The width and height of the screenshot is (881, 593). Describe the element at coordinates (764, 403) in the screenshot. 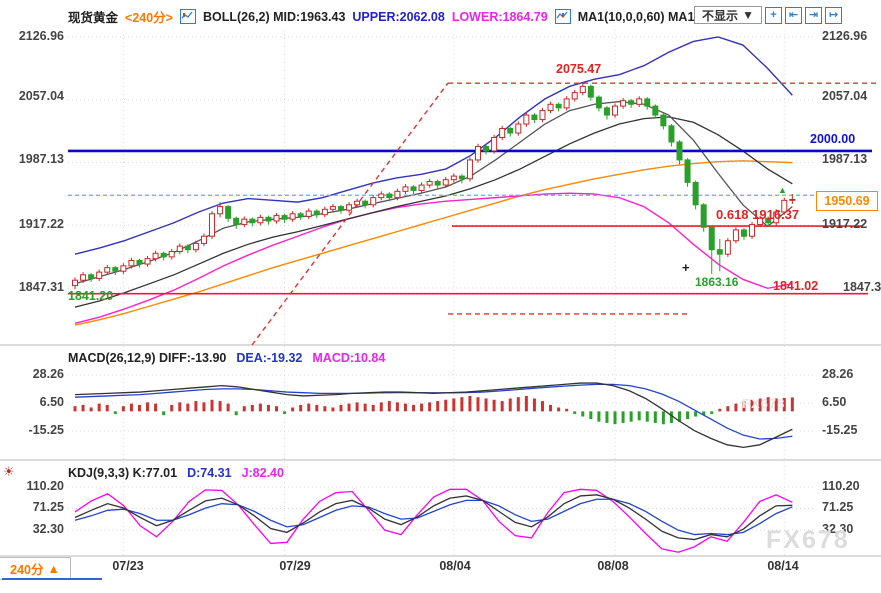

I see `watermark-small: FX678` at that location.